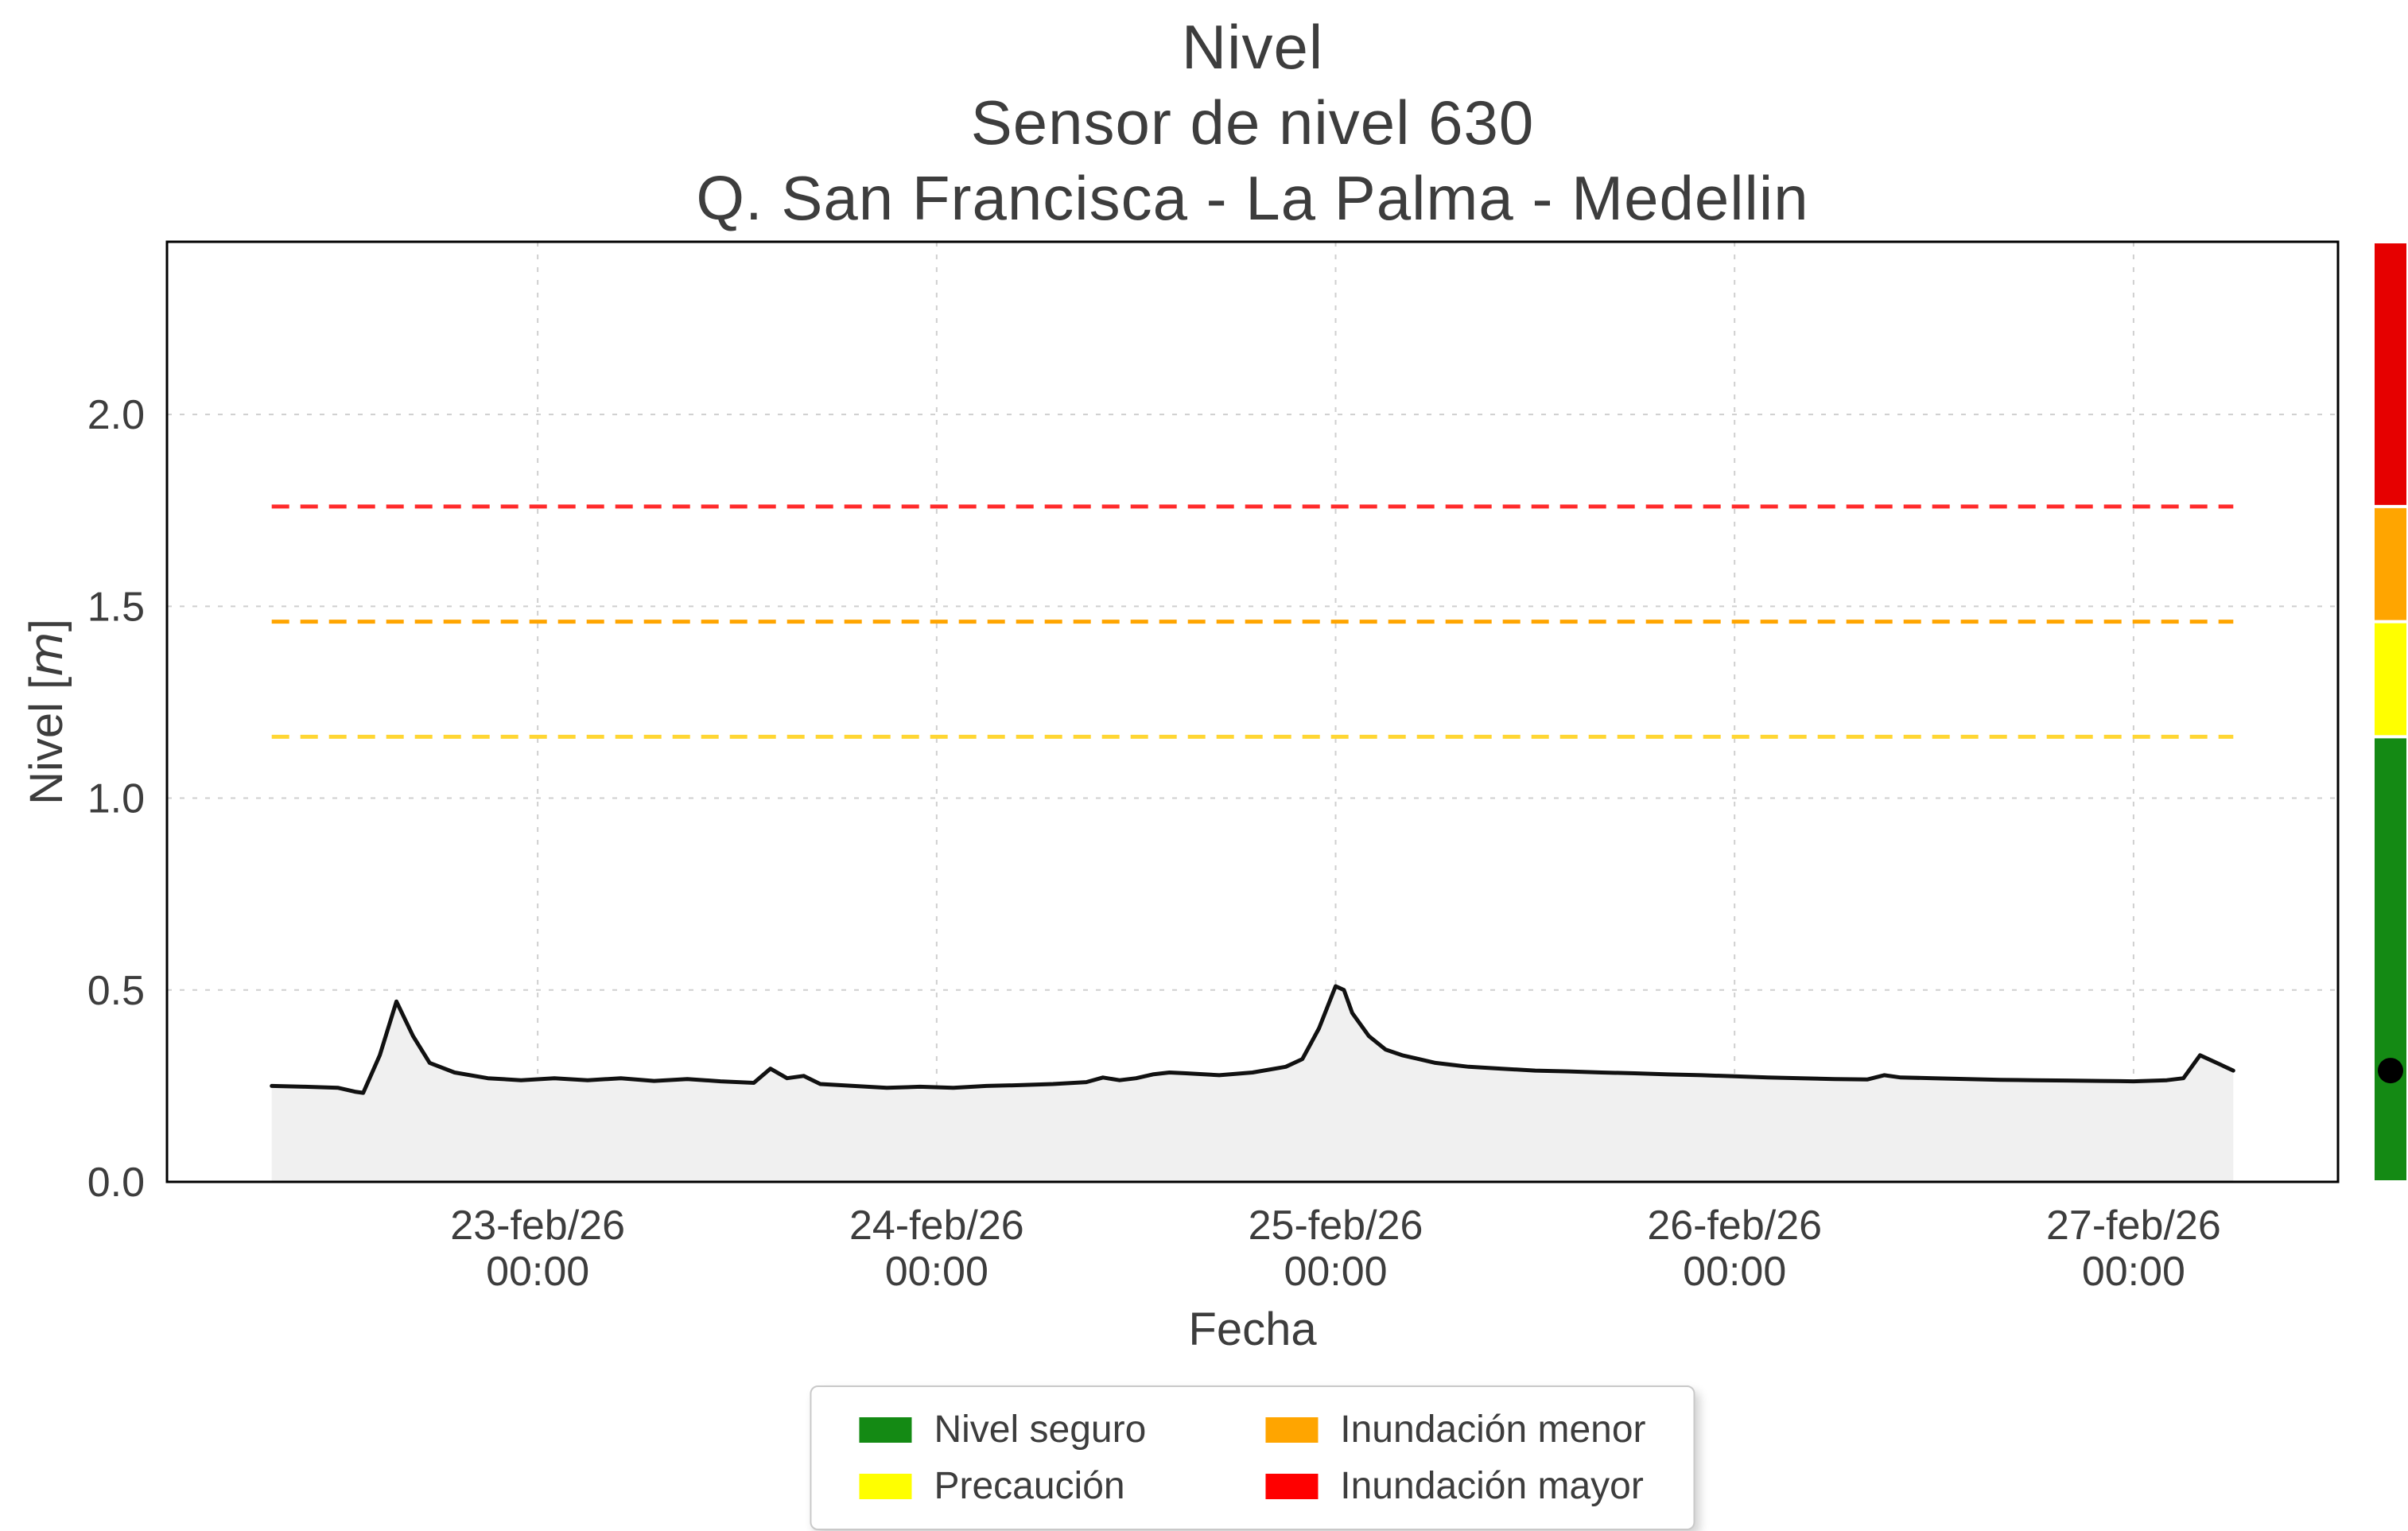 The height and width of the screenshot is (1531, 2408). What do you see at coordinates (2133, 1226) in the screenshot?
I see `x-tick-label-date: 27-feb/26` at bounding box center [2133, 1226].